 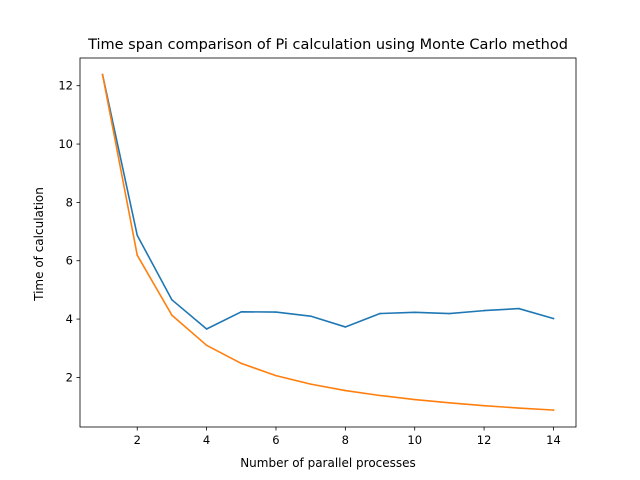 What do you see at coordinates (69, 202) in the screenshot?
I see `y-tick-label: 8` at bounding box center [69, 202].